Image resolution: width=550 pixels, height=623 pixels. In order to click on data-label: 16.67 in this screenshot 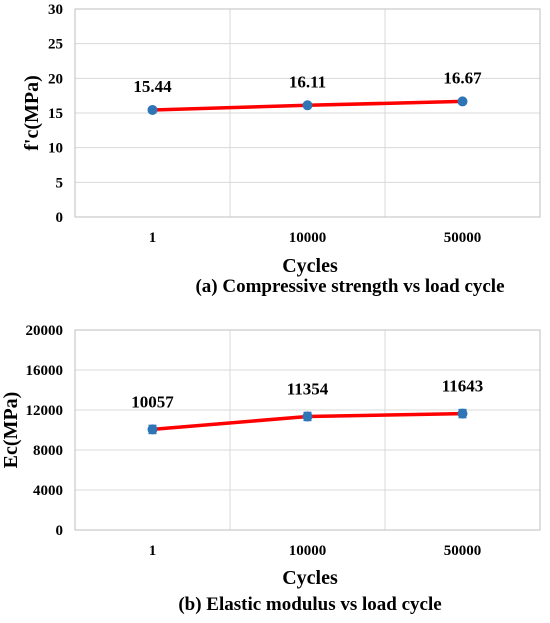, I will do `click(462, 77)`.